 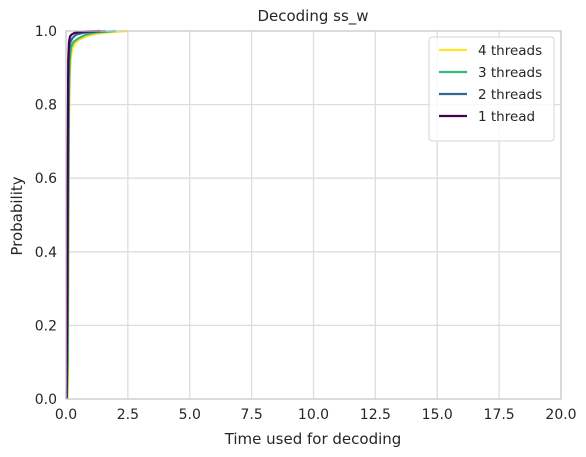 What do you see at coordinates (128, 415) in the screenshot?
I see `x-tick-label: 2.5` at bounding box center [128, 415].